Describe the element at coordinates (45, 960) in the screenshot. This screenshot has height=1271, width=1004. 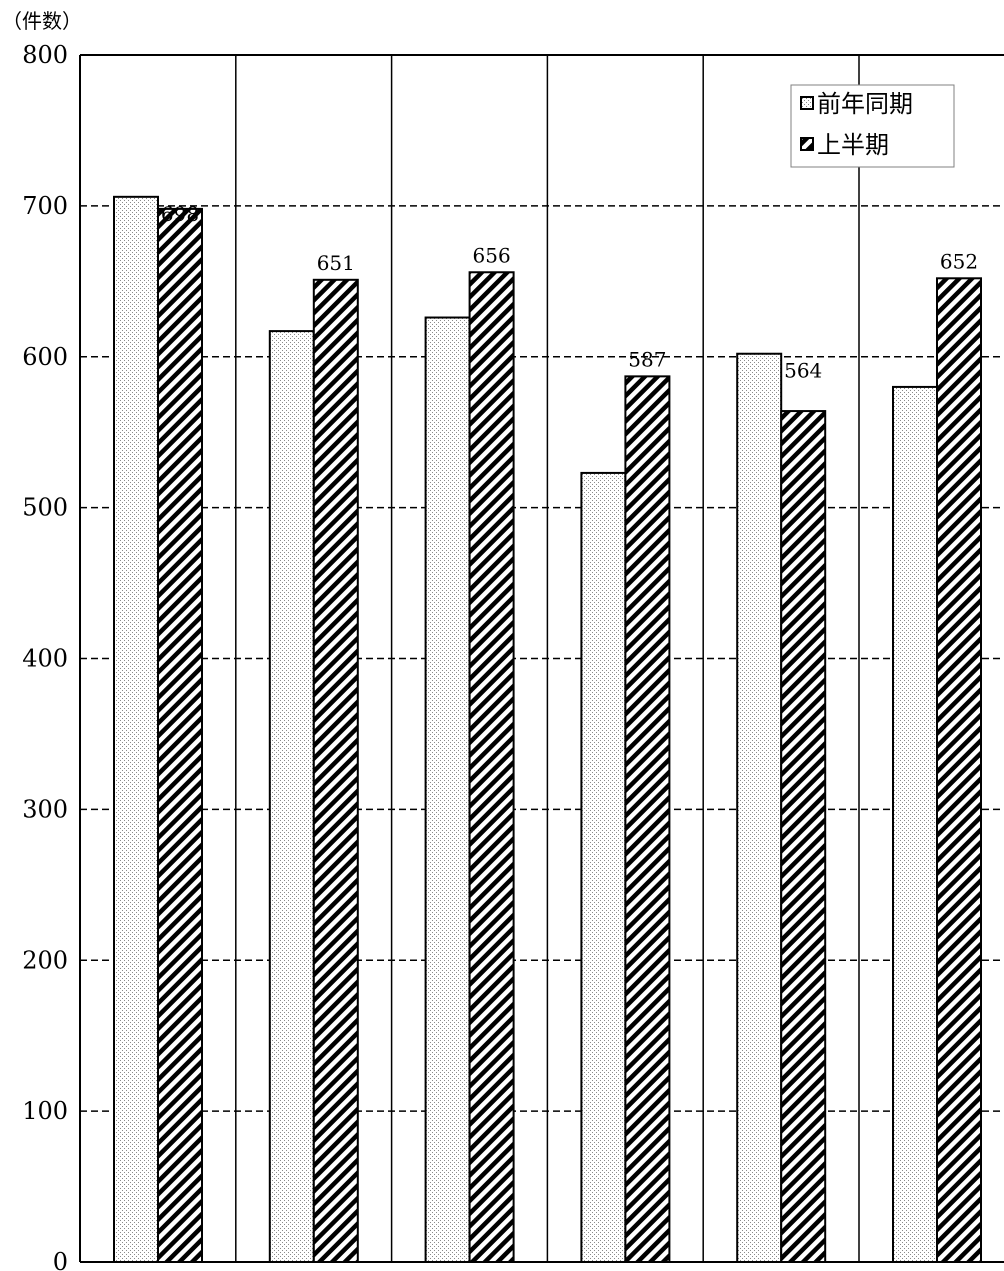
I see `y-tick-label: 200` at that location.